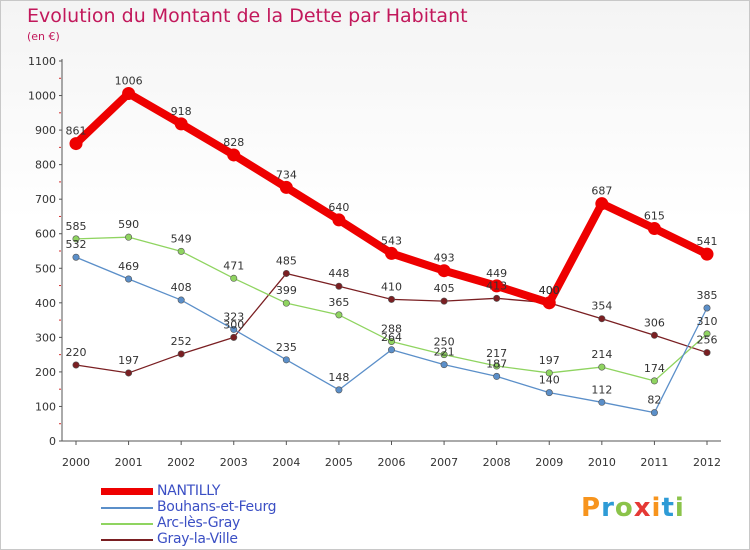  What do you see at coordinates (76, 131) in the screenshot?
I see `data-label: 861` at bounding box center [76, 131].